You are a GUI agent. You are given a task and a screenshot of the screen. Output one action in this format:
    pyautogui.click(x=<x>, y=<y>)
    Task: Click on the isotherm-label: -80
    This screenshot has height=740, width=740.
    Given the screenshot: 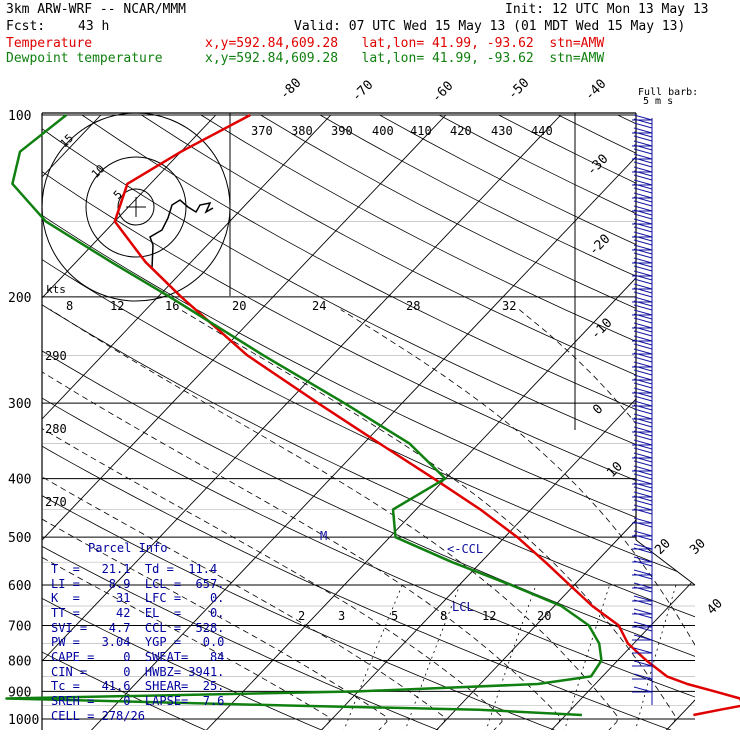 What is the action you would take?
    pyautogui.click(x=290, y=89)
    